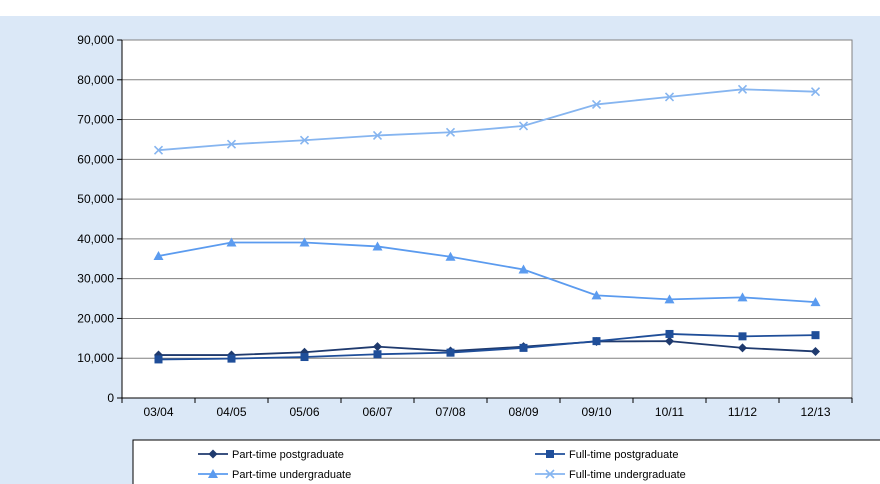 The image size is (880, 484). What do you see at coordinates (95, 159) in the screenshot?
I see `y-tick-label: 60,000` at bounding box center [95, 159].